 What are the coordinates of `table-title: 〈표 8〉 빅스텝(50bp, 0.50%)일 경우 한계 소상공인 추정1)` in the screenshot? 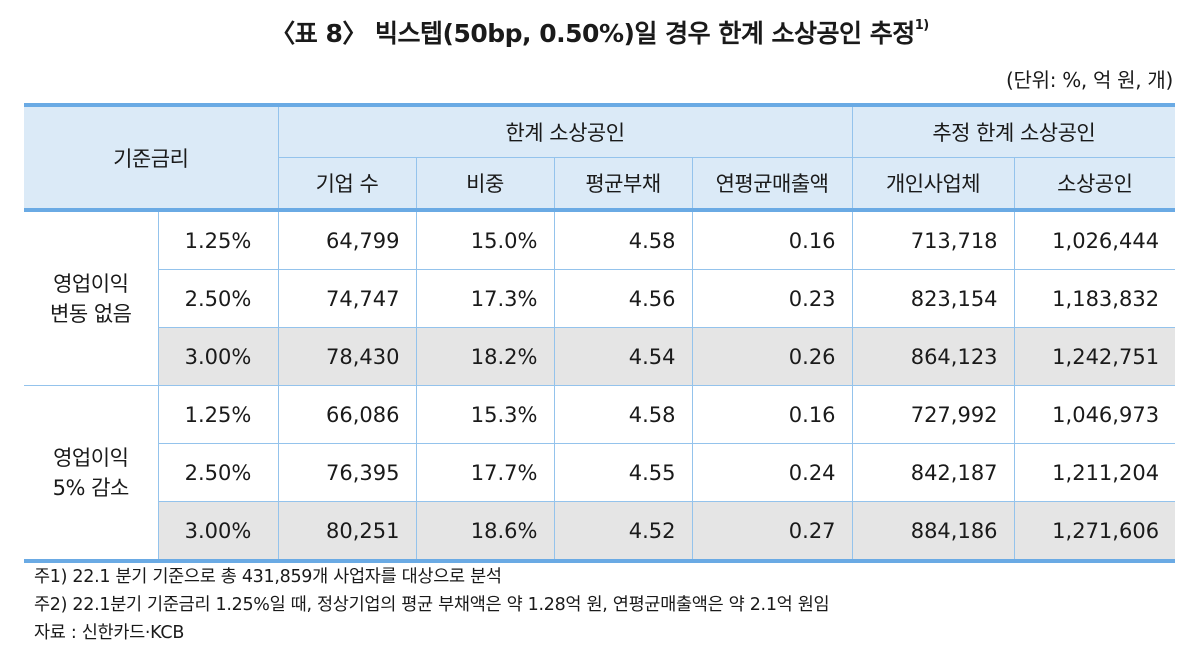 It's located at (599, 32).